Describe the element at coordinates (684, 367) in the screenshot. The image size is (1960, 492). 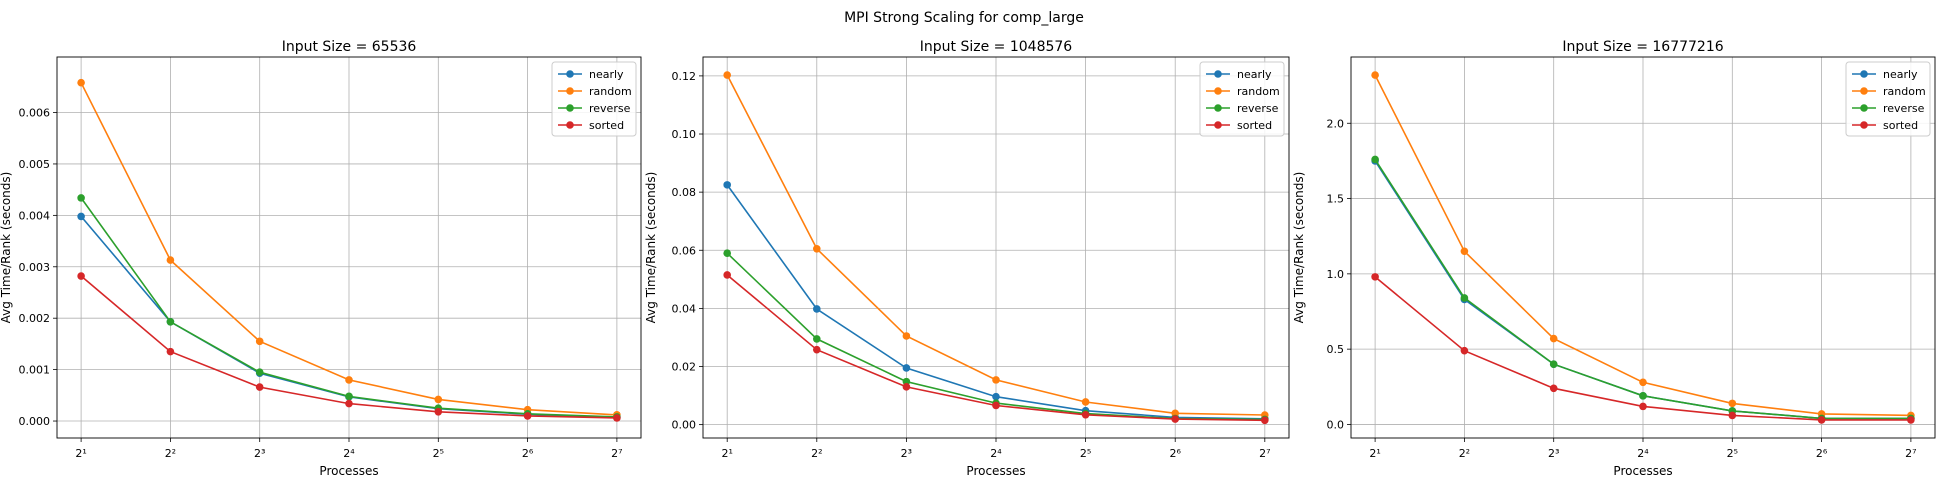
I see `y-tick-label: 0.02` at that location.